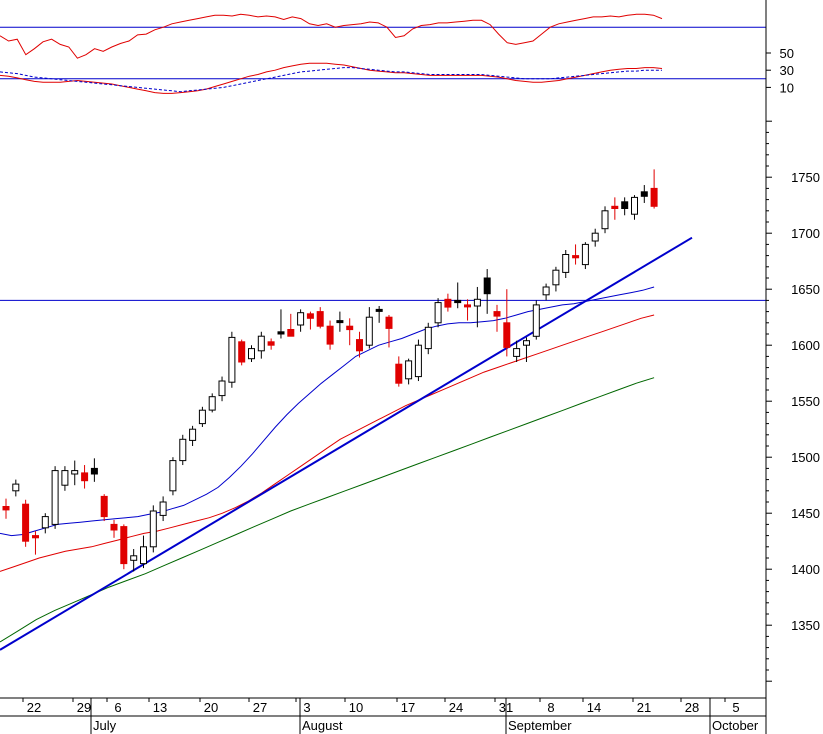  I want to click on indicator-tick-label: 30, so click(787, 70).